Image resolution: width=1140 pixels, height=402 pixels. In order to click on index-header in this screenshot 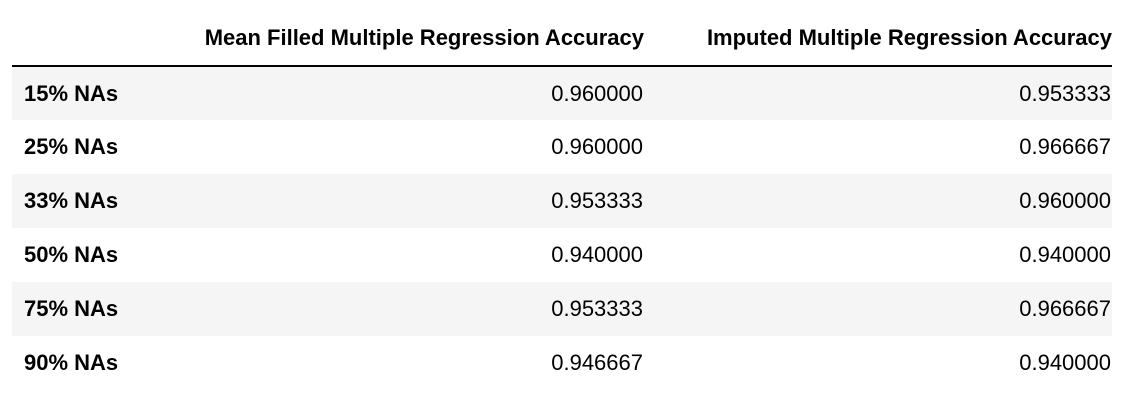, I will do `click(80, 38)`.